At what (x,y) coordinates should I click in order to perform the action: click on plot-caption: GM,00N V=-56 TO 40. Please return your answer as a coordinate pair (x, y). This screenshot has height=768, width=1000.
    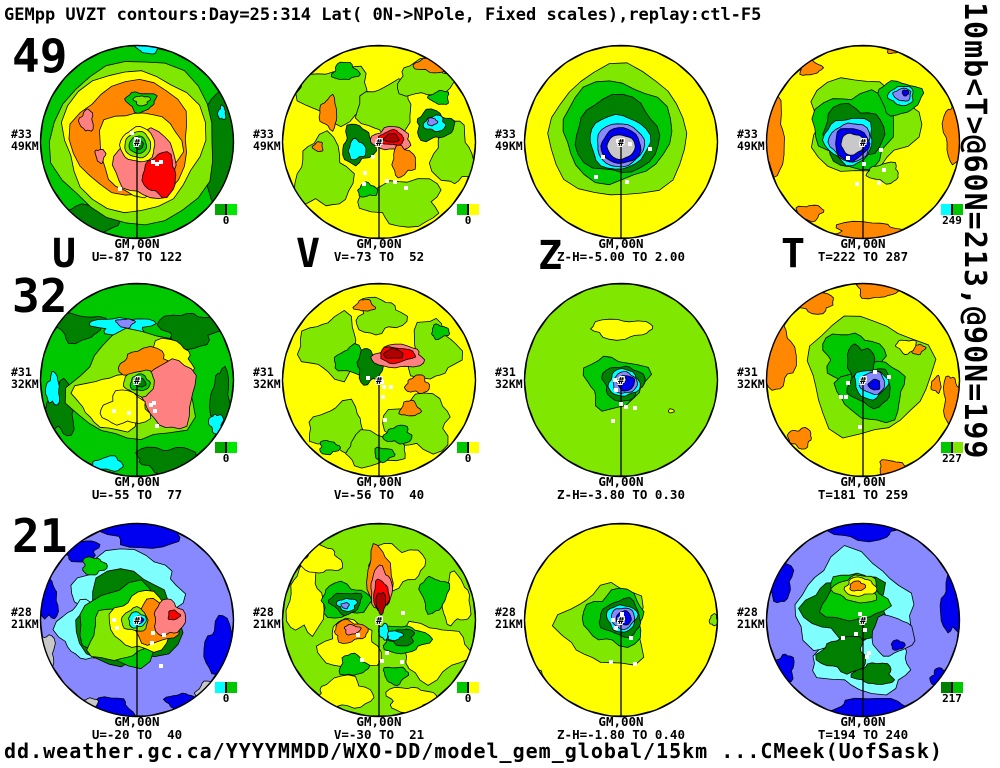
    Looking at the image, I should click on (379, 488).